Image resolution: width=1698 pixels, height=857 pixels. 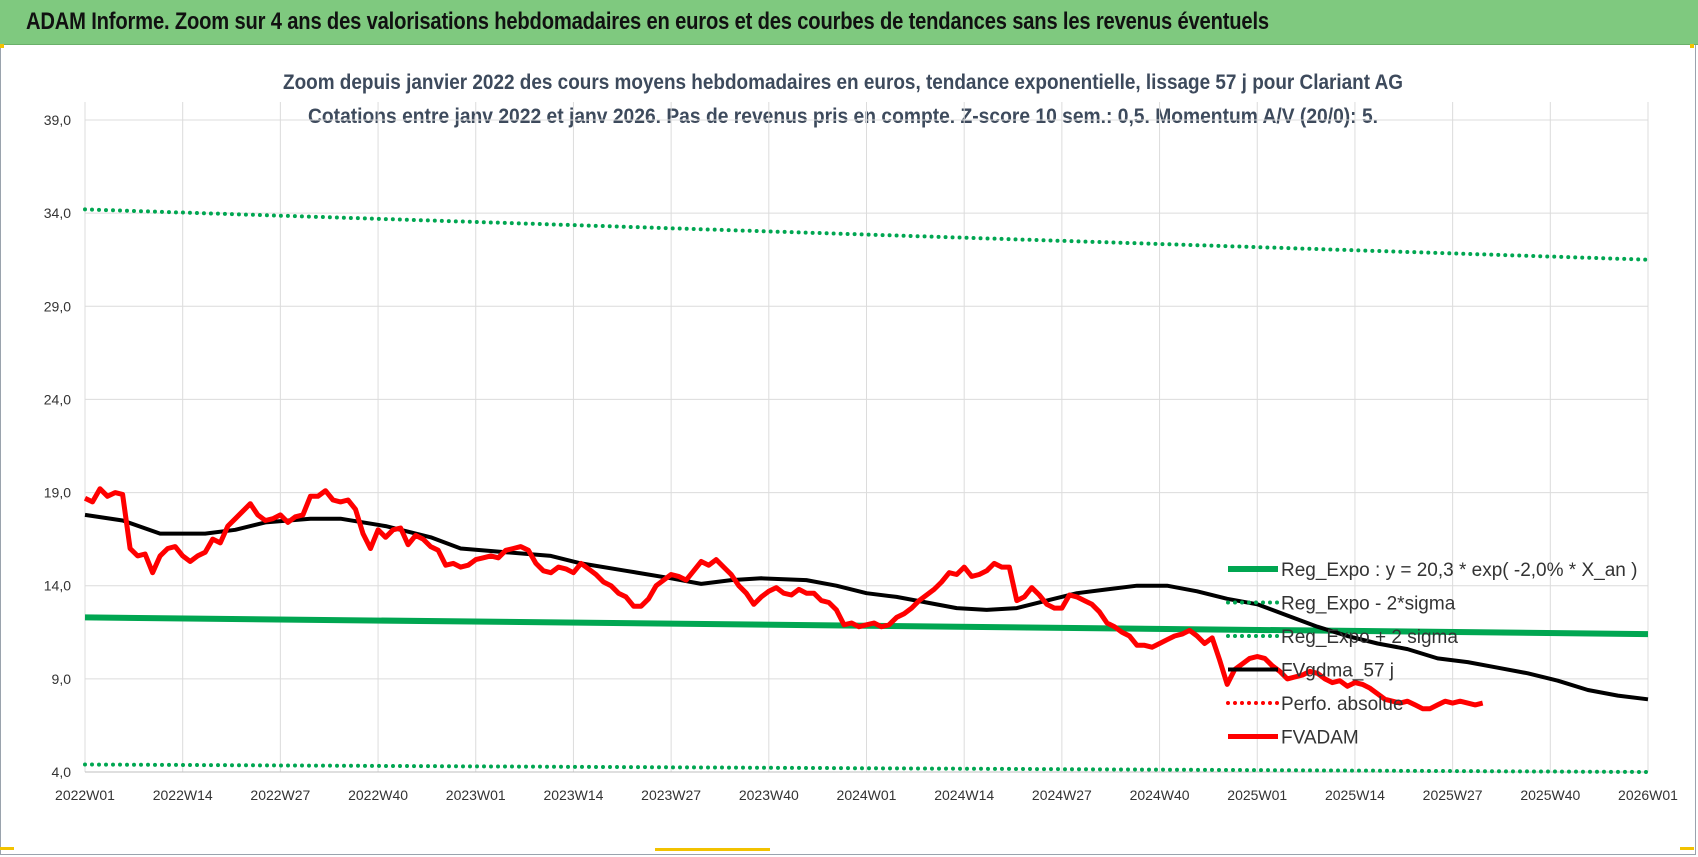 What do you see at coordinates (476, 795) in the screenshot?
I see `x-tick-label: 2023W01` at bounding box center [476, 795].